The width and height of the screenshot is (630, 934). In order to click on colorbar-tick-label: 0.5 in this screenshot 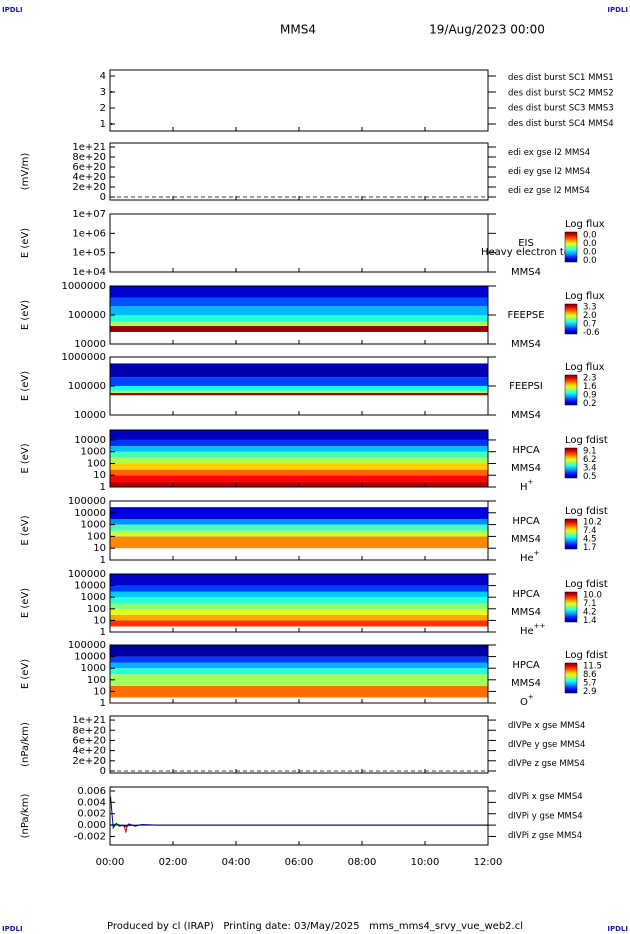, I will do `click(590, 477)`.